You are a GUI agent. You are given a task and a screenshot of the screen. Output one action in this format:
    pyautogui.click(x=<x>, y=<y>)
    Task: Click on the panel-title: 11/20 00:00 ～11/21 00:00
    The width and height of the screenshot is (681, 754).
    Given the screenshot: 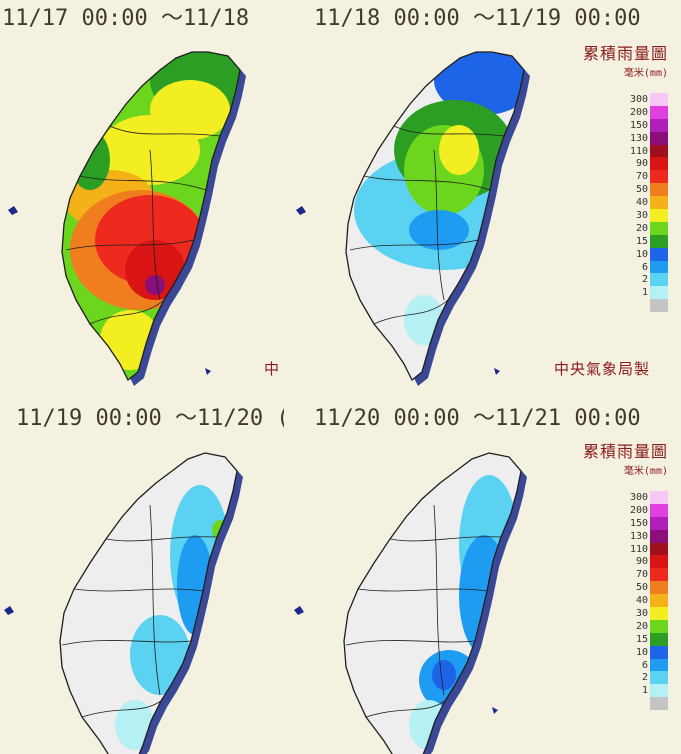 What is the action you would take?
    pyautogui.click(x=477, y=418)
    